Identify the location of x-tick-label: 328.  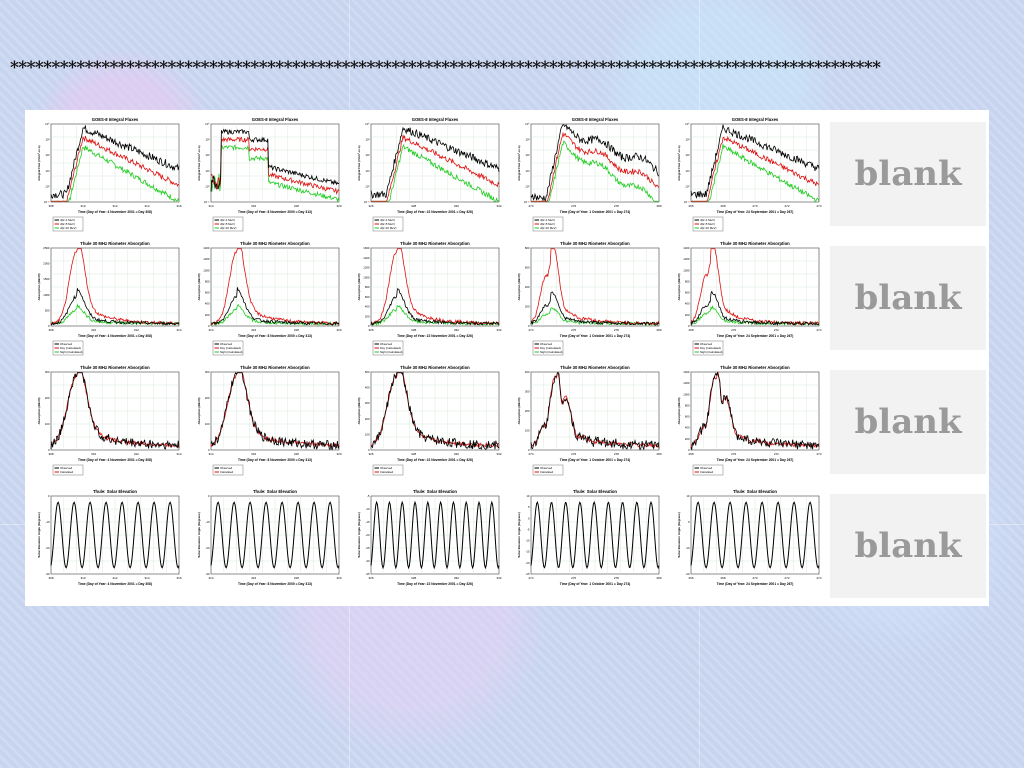
(413, 330).